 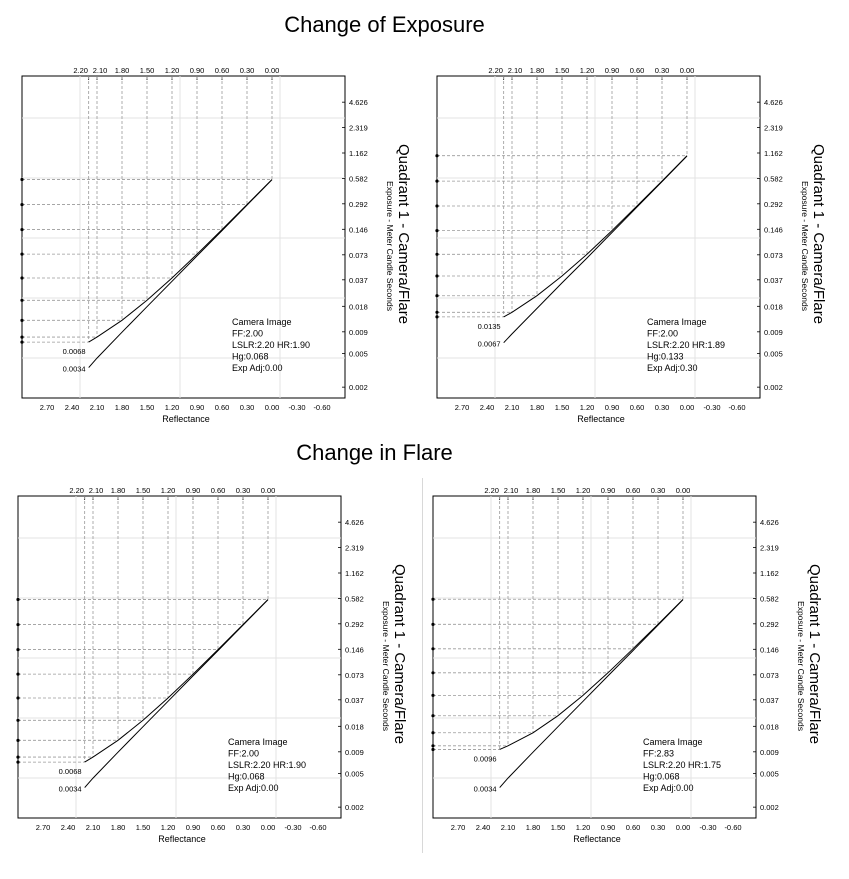 What do you see at coordinates (736, 407) in the screenshot?
I see `x-tick-bottom-label: -0.60` at bounding box center [736, 407].